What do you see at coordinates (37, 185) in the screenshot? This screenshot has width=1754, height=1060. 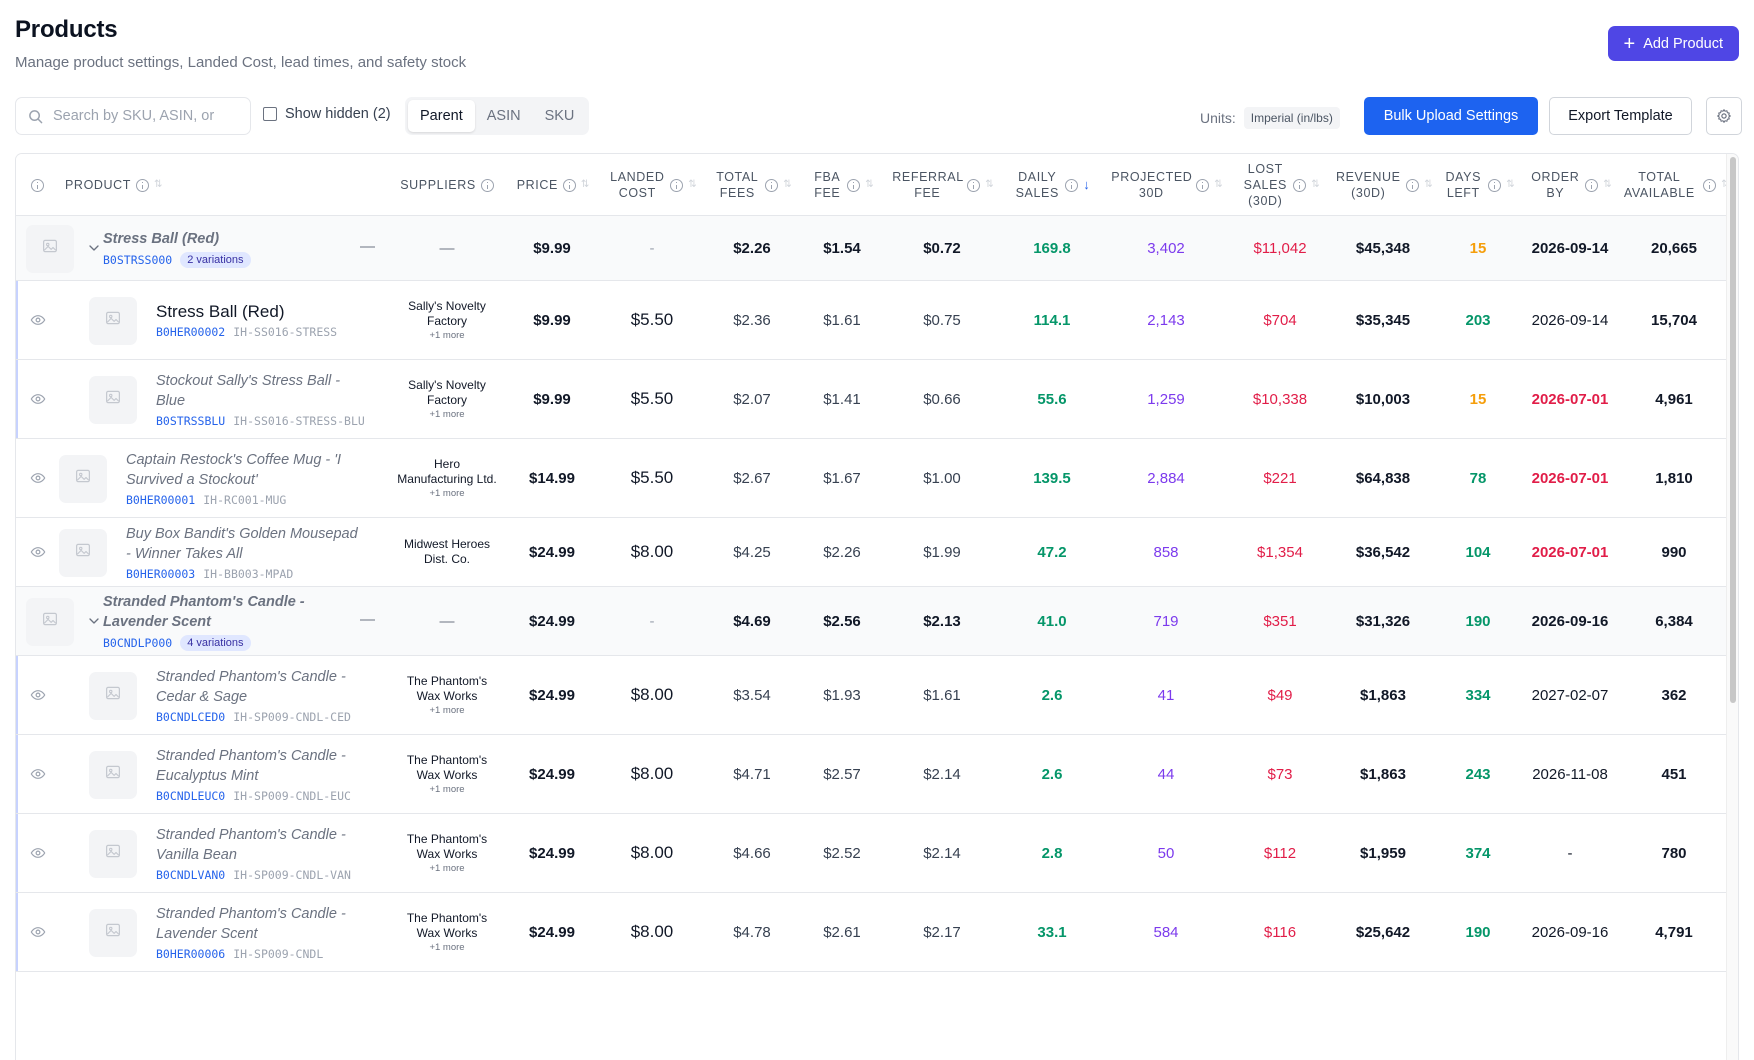 I see `header-info` at bounding box center [37, 185].